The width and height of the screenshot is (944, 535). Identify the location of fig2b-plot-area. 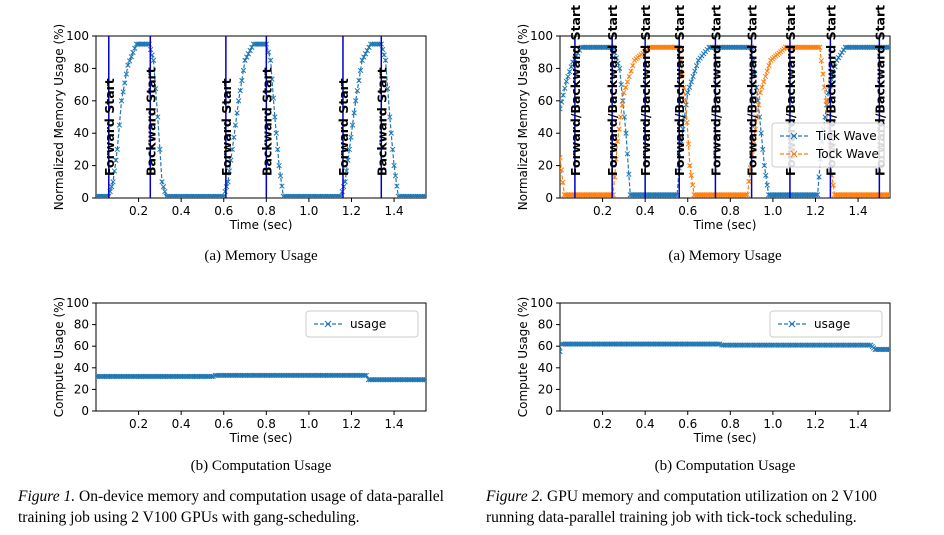
(725, 348).